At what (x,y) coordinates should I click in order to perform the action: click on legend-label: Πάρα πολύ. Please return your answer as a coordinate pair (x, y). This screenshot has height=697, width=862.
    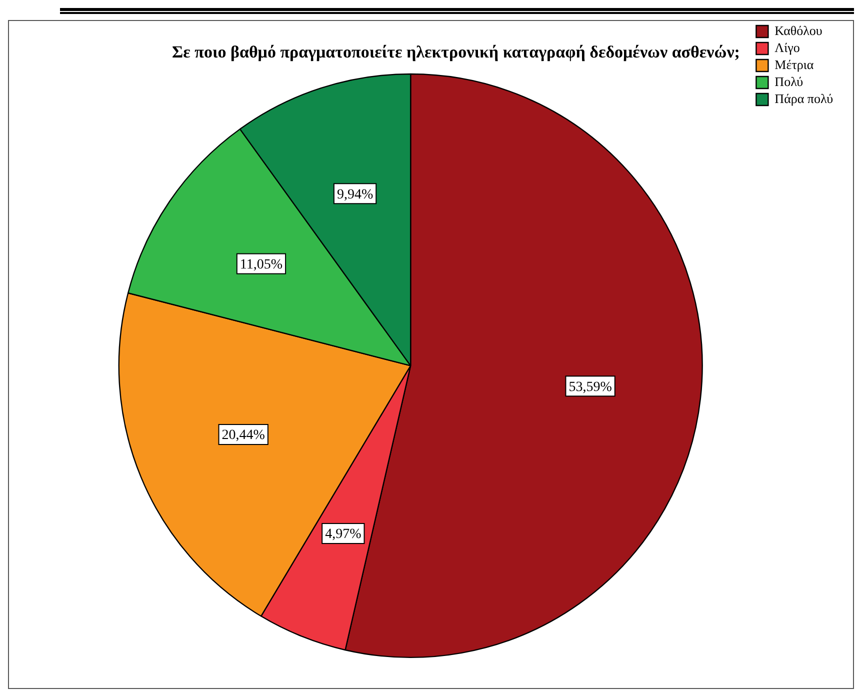
    Looking at the image, I should click on (804, 98).